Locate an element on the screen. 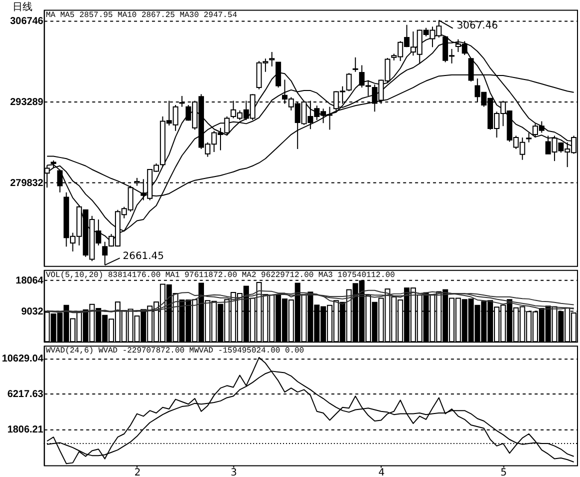  y-tick-label: 6217.63 is located at coordinates (25, 394).